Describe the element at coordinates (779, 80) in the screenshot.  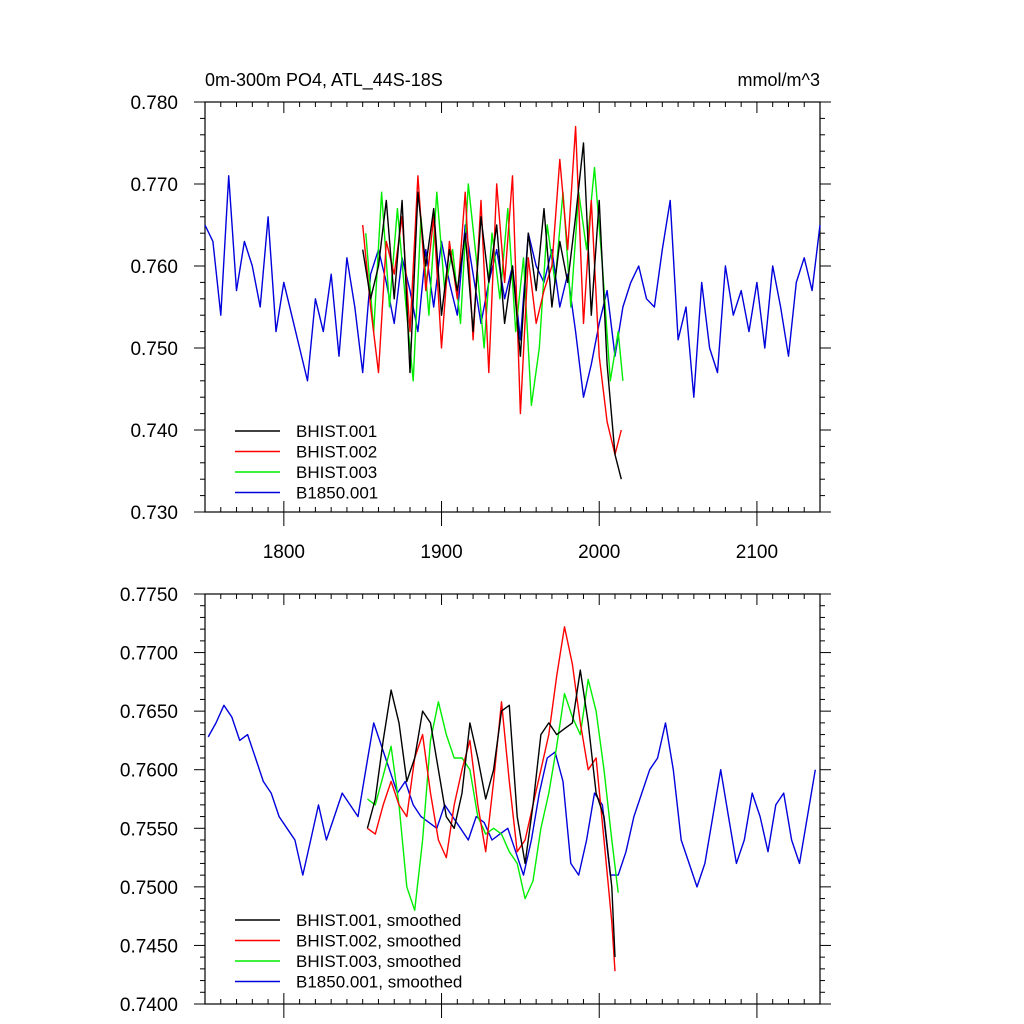
I see `p0-units-label: mmol/m^3` at that location.